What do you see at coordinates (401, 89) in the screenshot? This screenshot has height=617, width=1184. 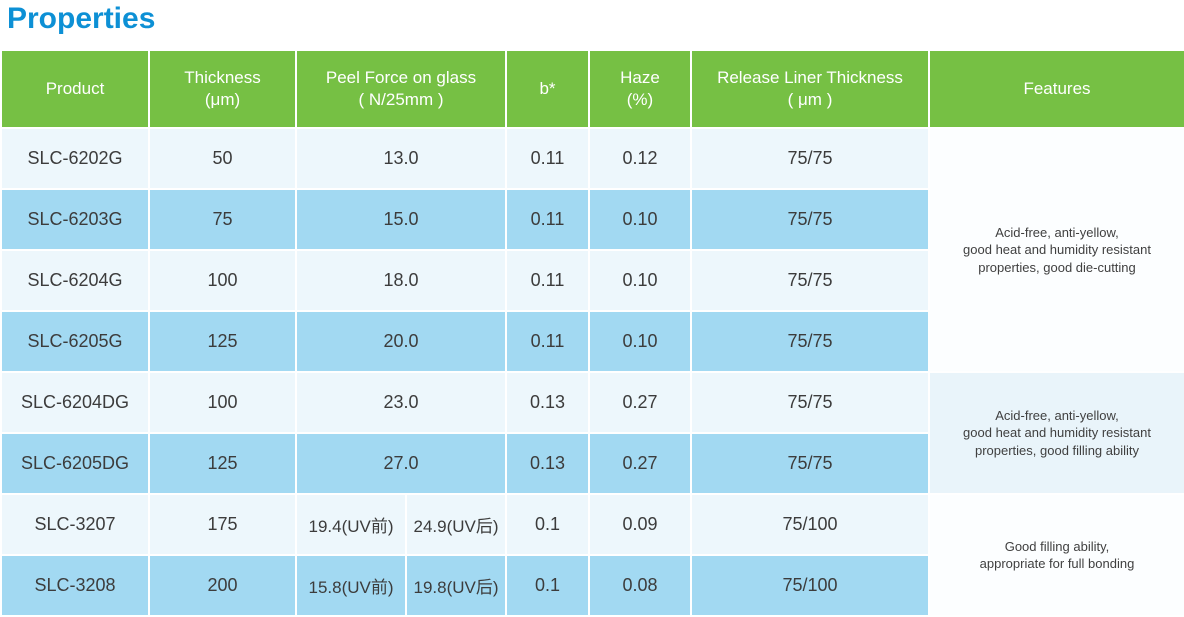 I see `peel-force-header: Peel Force on glass ( N/25mm )` at bounding box center [401, 89].